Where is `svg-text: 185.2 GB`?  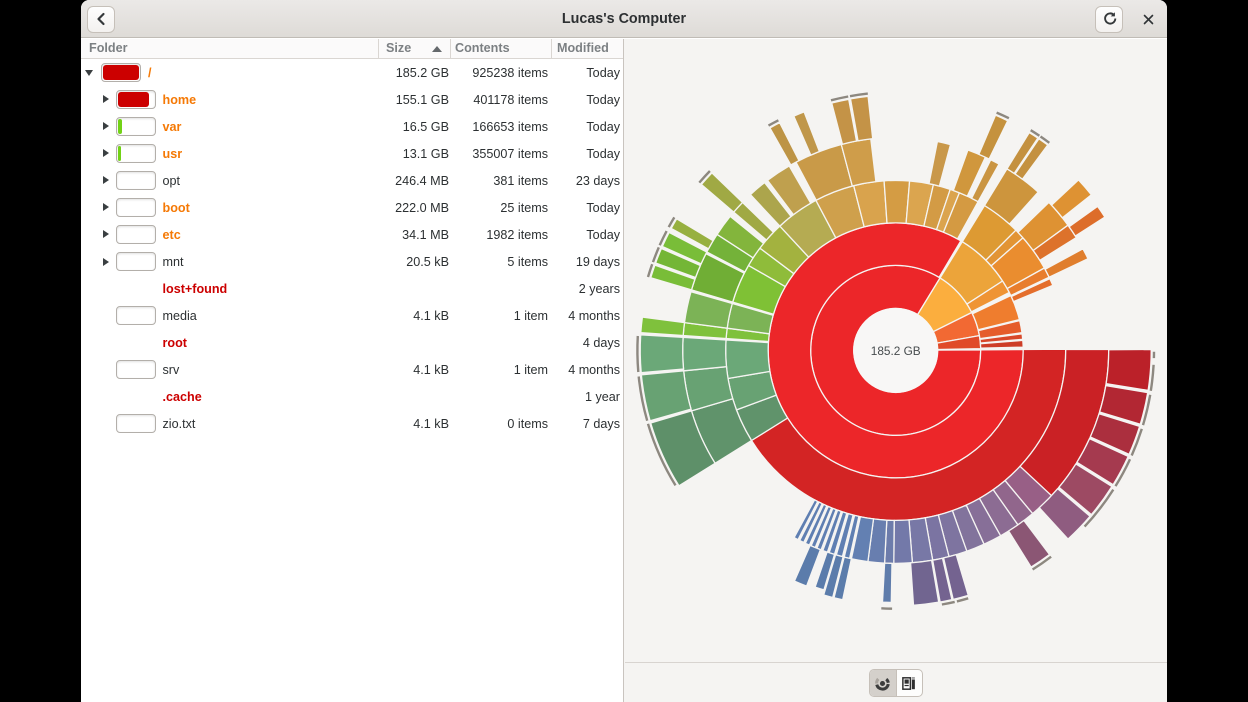
svg-text: 185.2 GB is located at coordinates (896, 351).